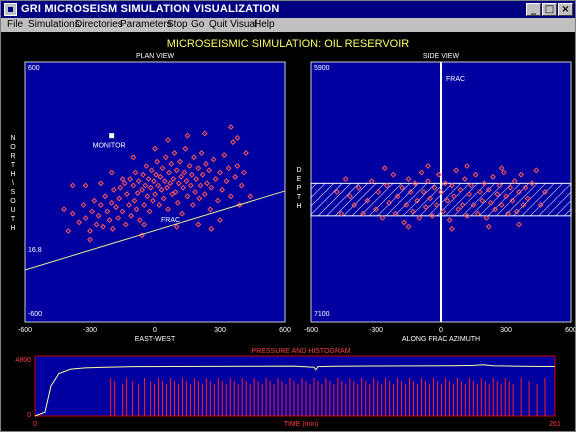  I want to click on app-icon, so click(10, 9).